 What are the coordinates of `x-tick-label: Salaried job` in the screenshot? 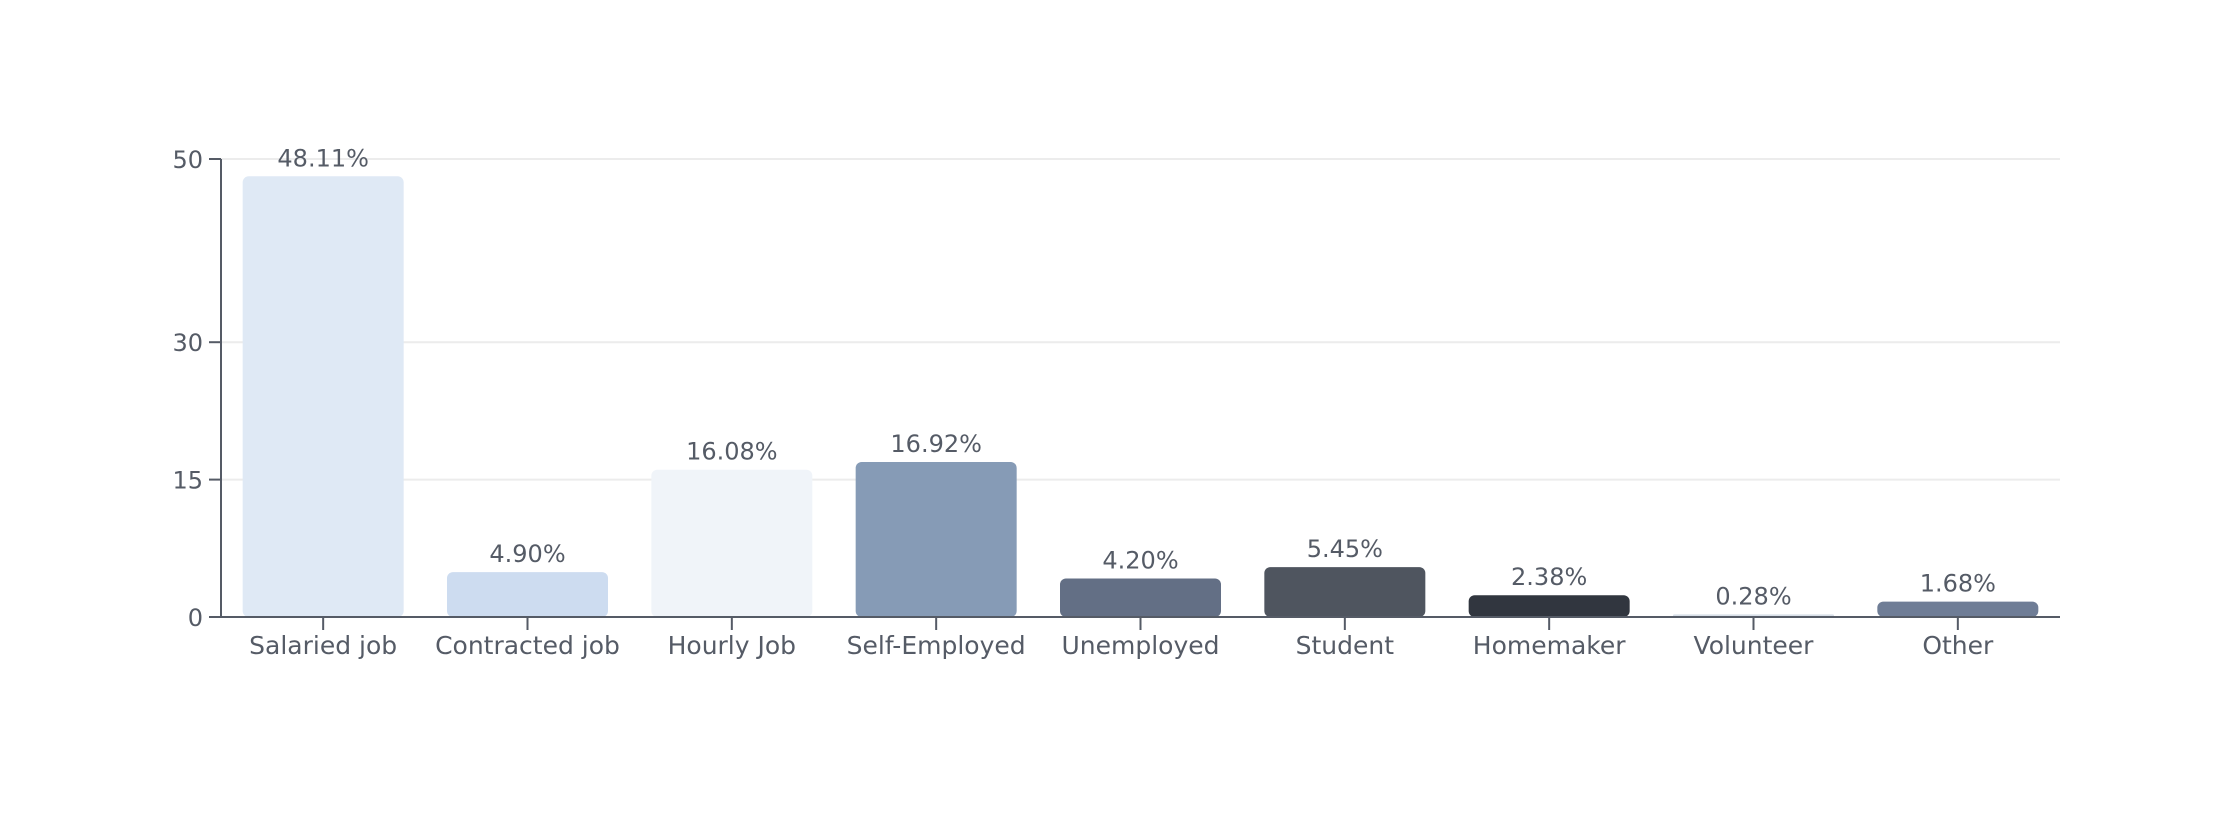 It's located at (323, 645).